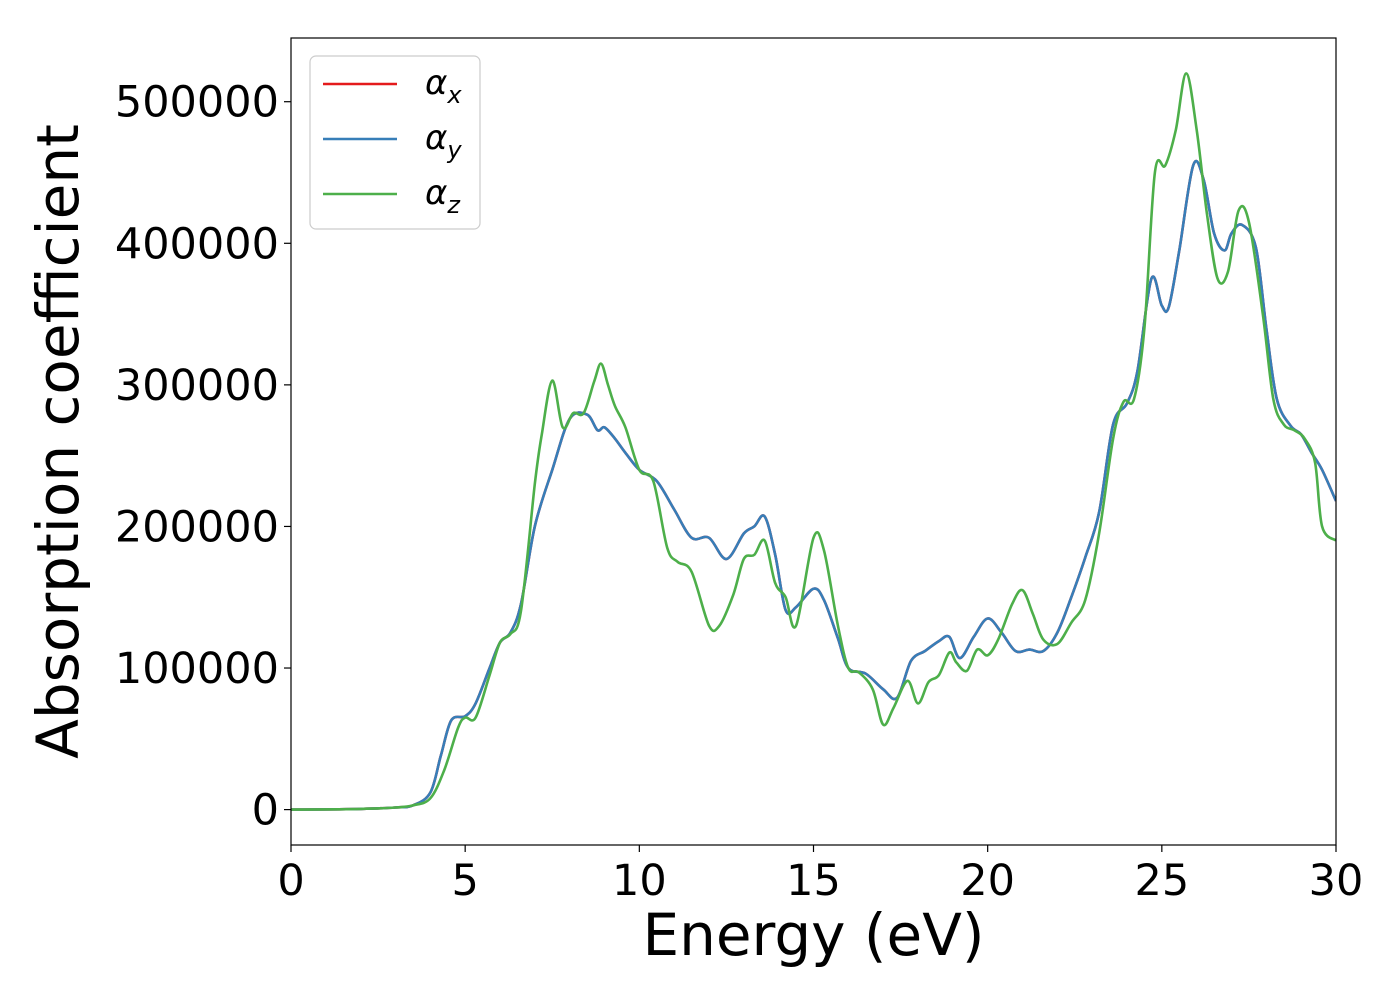 This screenshot has width=1400, height=1005. I want to click on x-axis: 0 5 10 15 20 25 30, so click(820, 875).